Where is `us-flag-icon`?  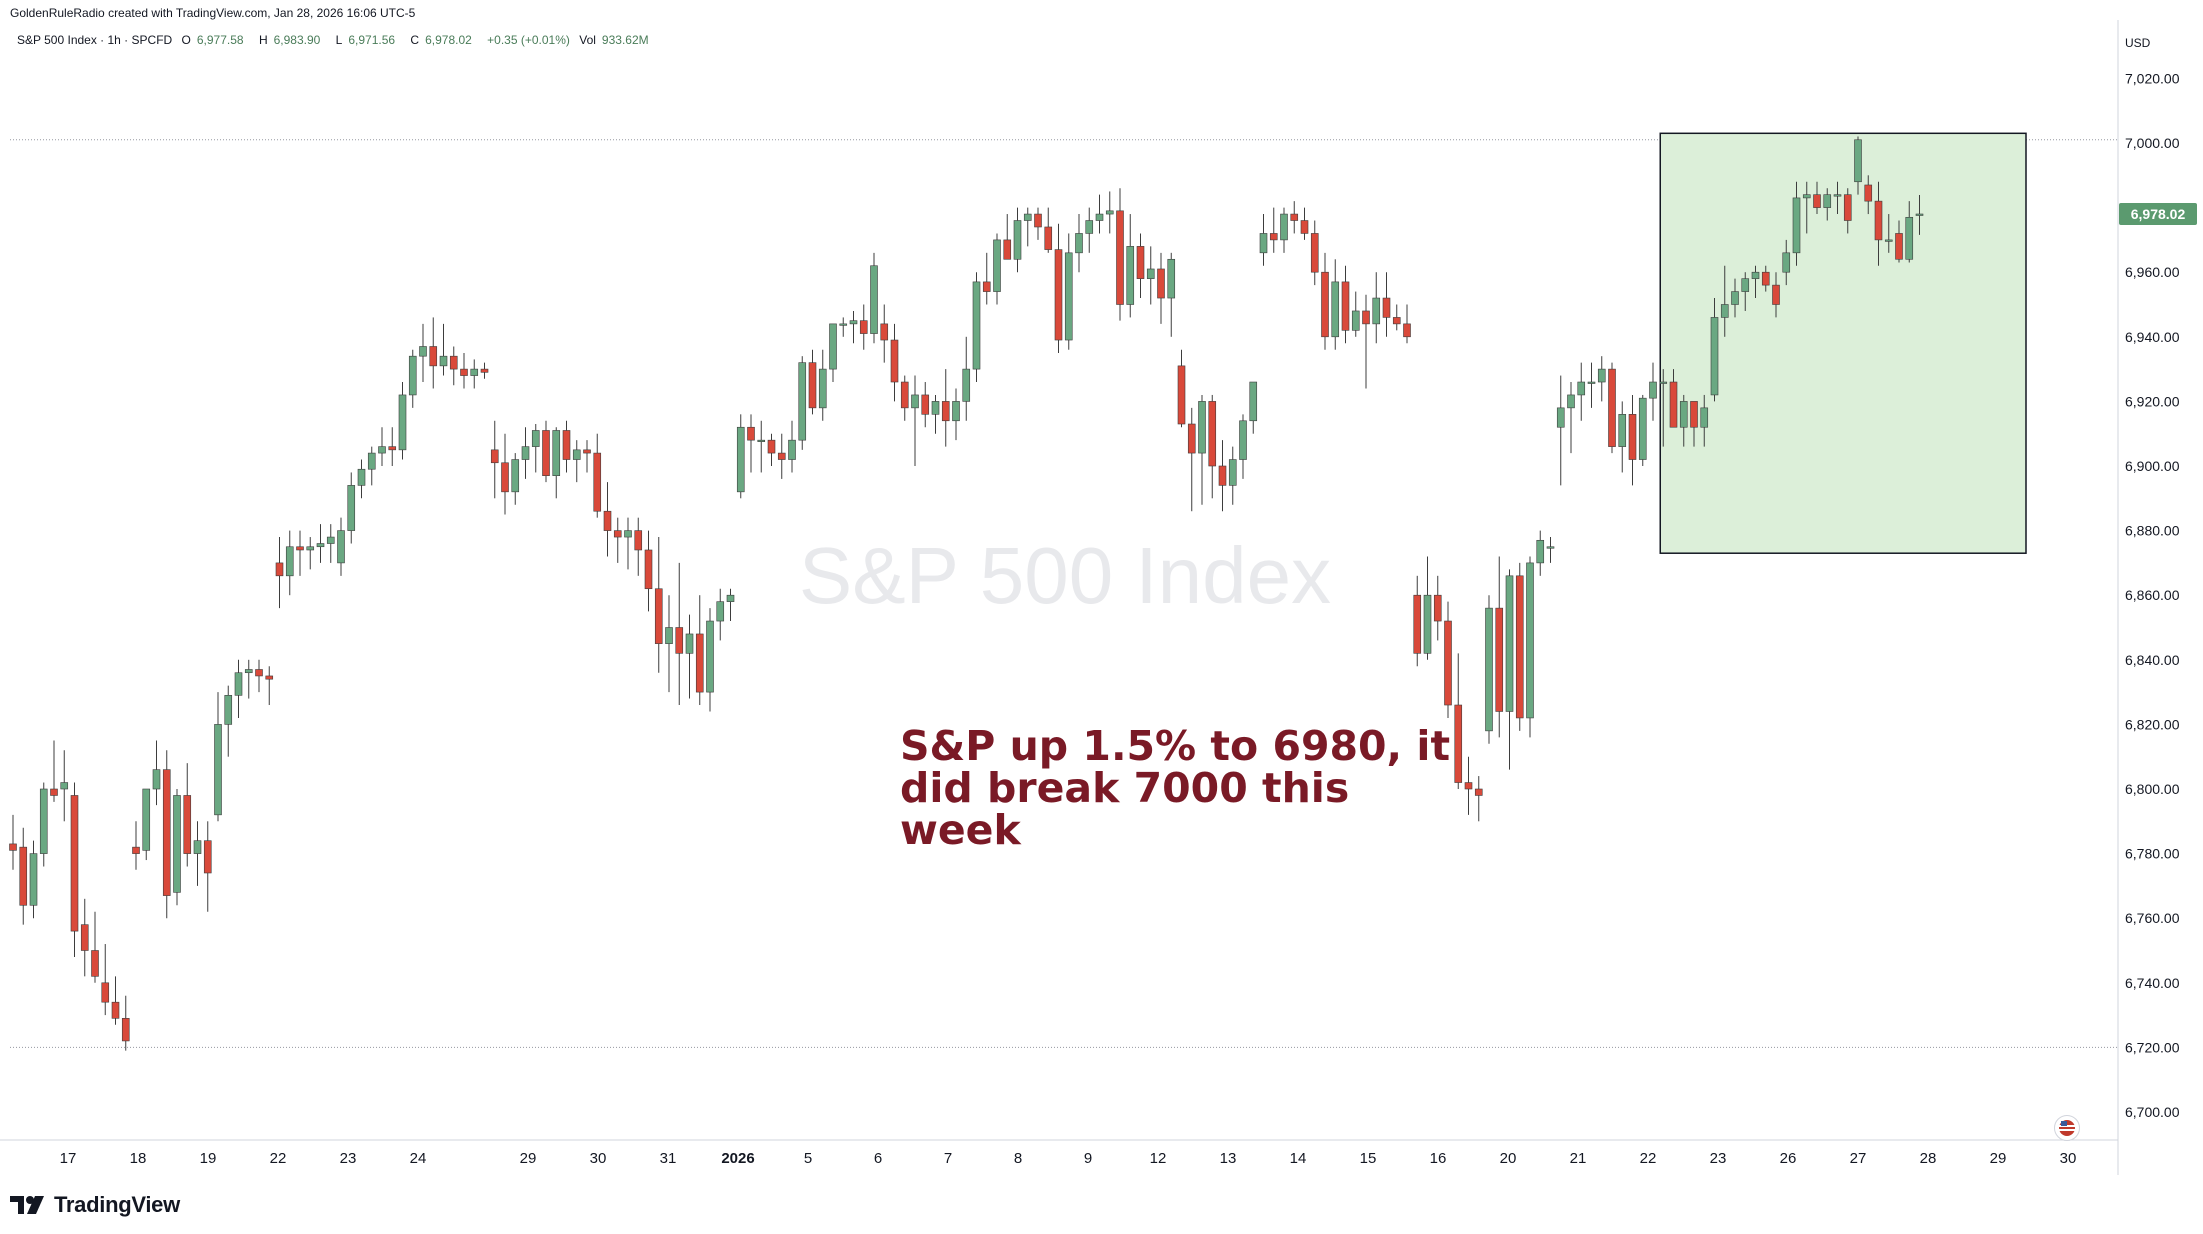
us-flag-icon is located at coordinates (2067, 1128).